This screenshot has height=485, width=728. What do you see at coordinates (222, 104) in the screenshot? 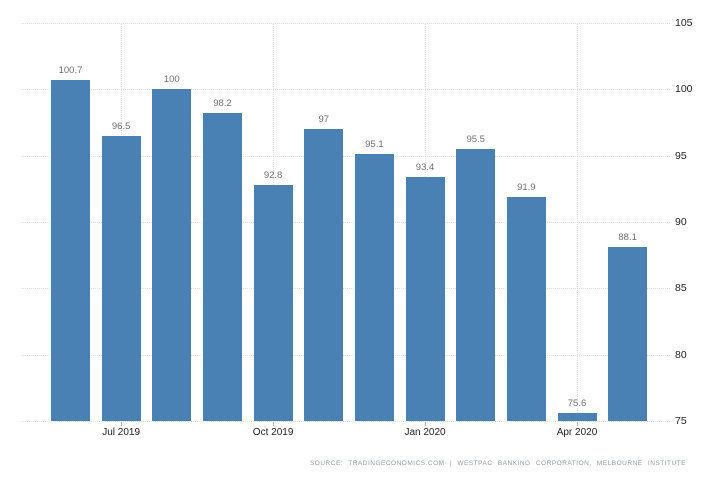
I see `bar-value-label: 98.2` at bounding box center [222, 104].